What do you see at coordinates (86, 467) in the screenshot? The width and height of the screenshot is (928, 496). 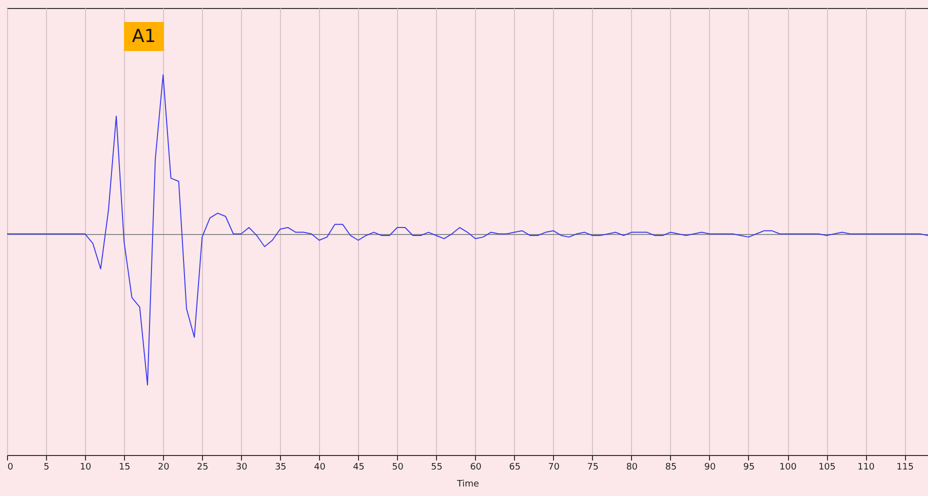 I see `x-tick-label: 10` at bounding box center [86, 467].